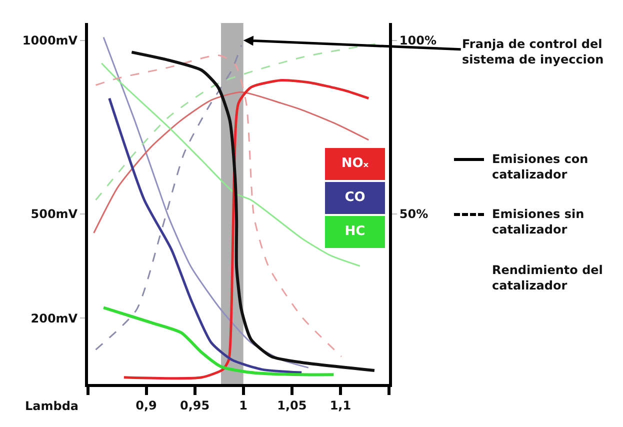 The height and width of the screenshot is (427, 623). What do you see at coordinates (54, 214) in the screenshot?
I see `y-tick-label: 500mV` at bounding box center [54, 214].